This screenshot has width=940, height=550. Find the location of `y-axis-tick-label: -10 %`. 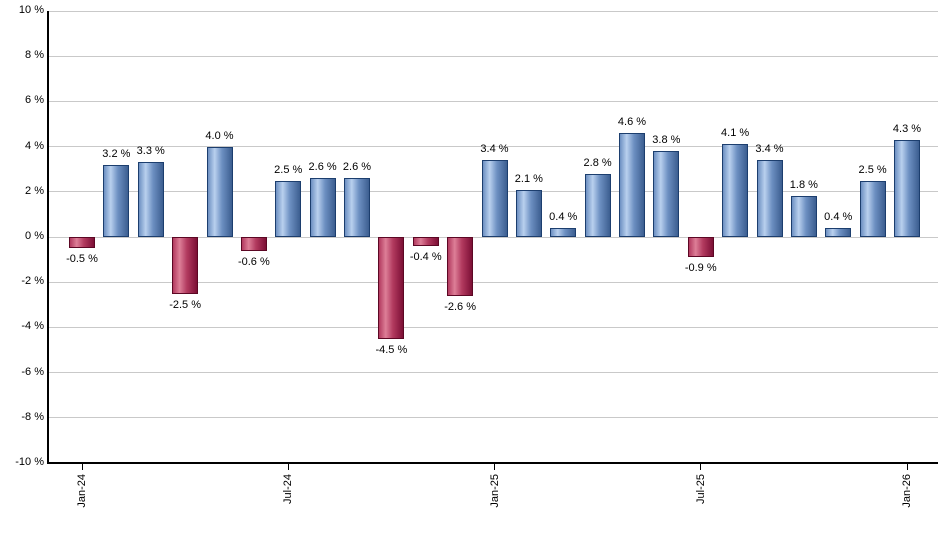

y-axis-tick-label: -10 % is located at coordinates (29, 462).